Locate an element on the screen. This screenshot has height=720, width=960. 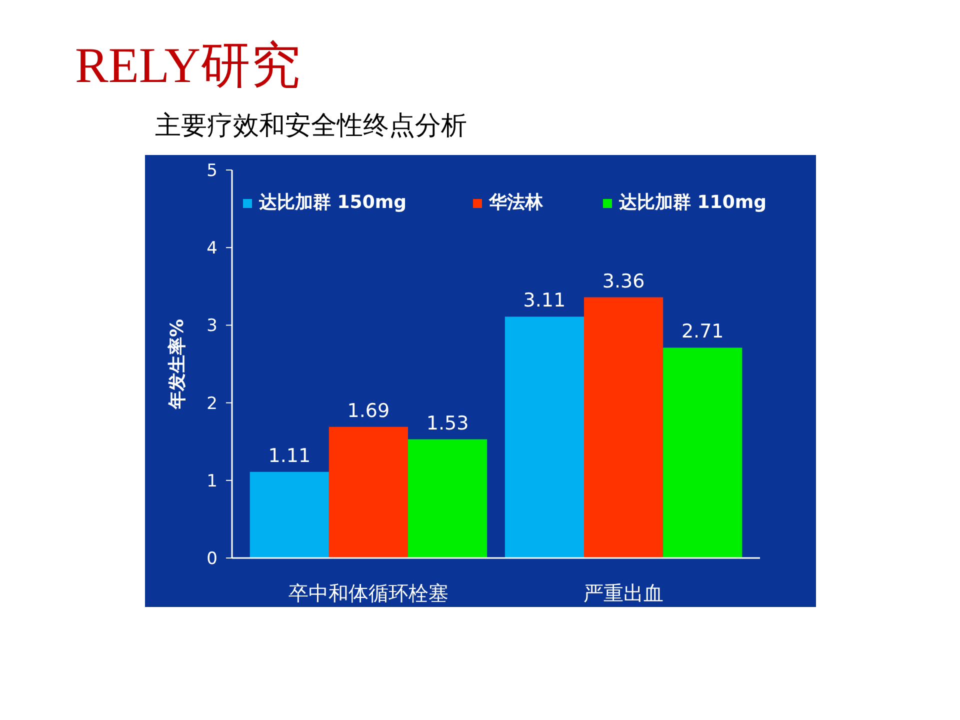
data-label: 1.11 is located at coordinates (289, 455).